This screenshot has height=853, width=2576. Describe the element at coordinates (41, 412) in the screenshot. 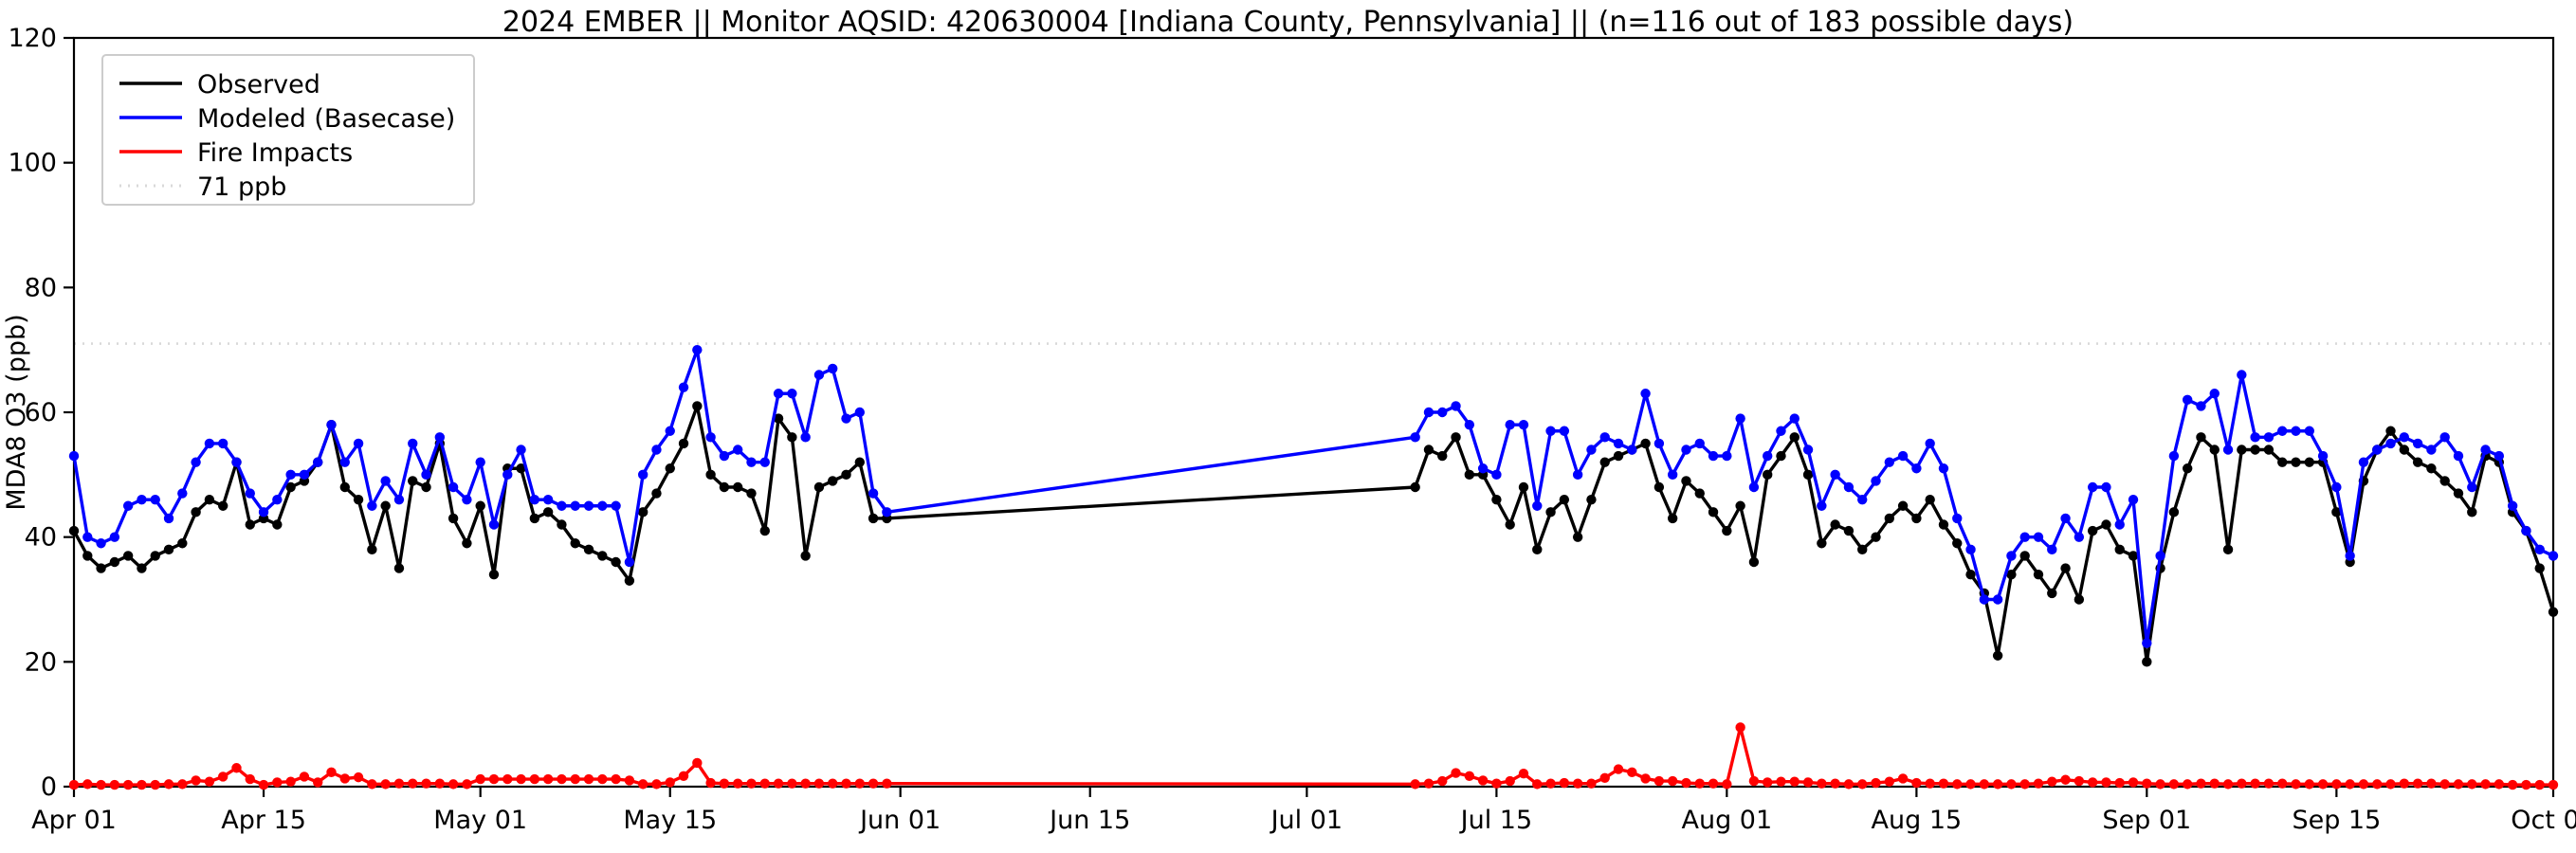

I see `y-tick-label: 60` at that location.